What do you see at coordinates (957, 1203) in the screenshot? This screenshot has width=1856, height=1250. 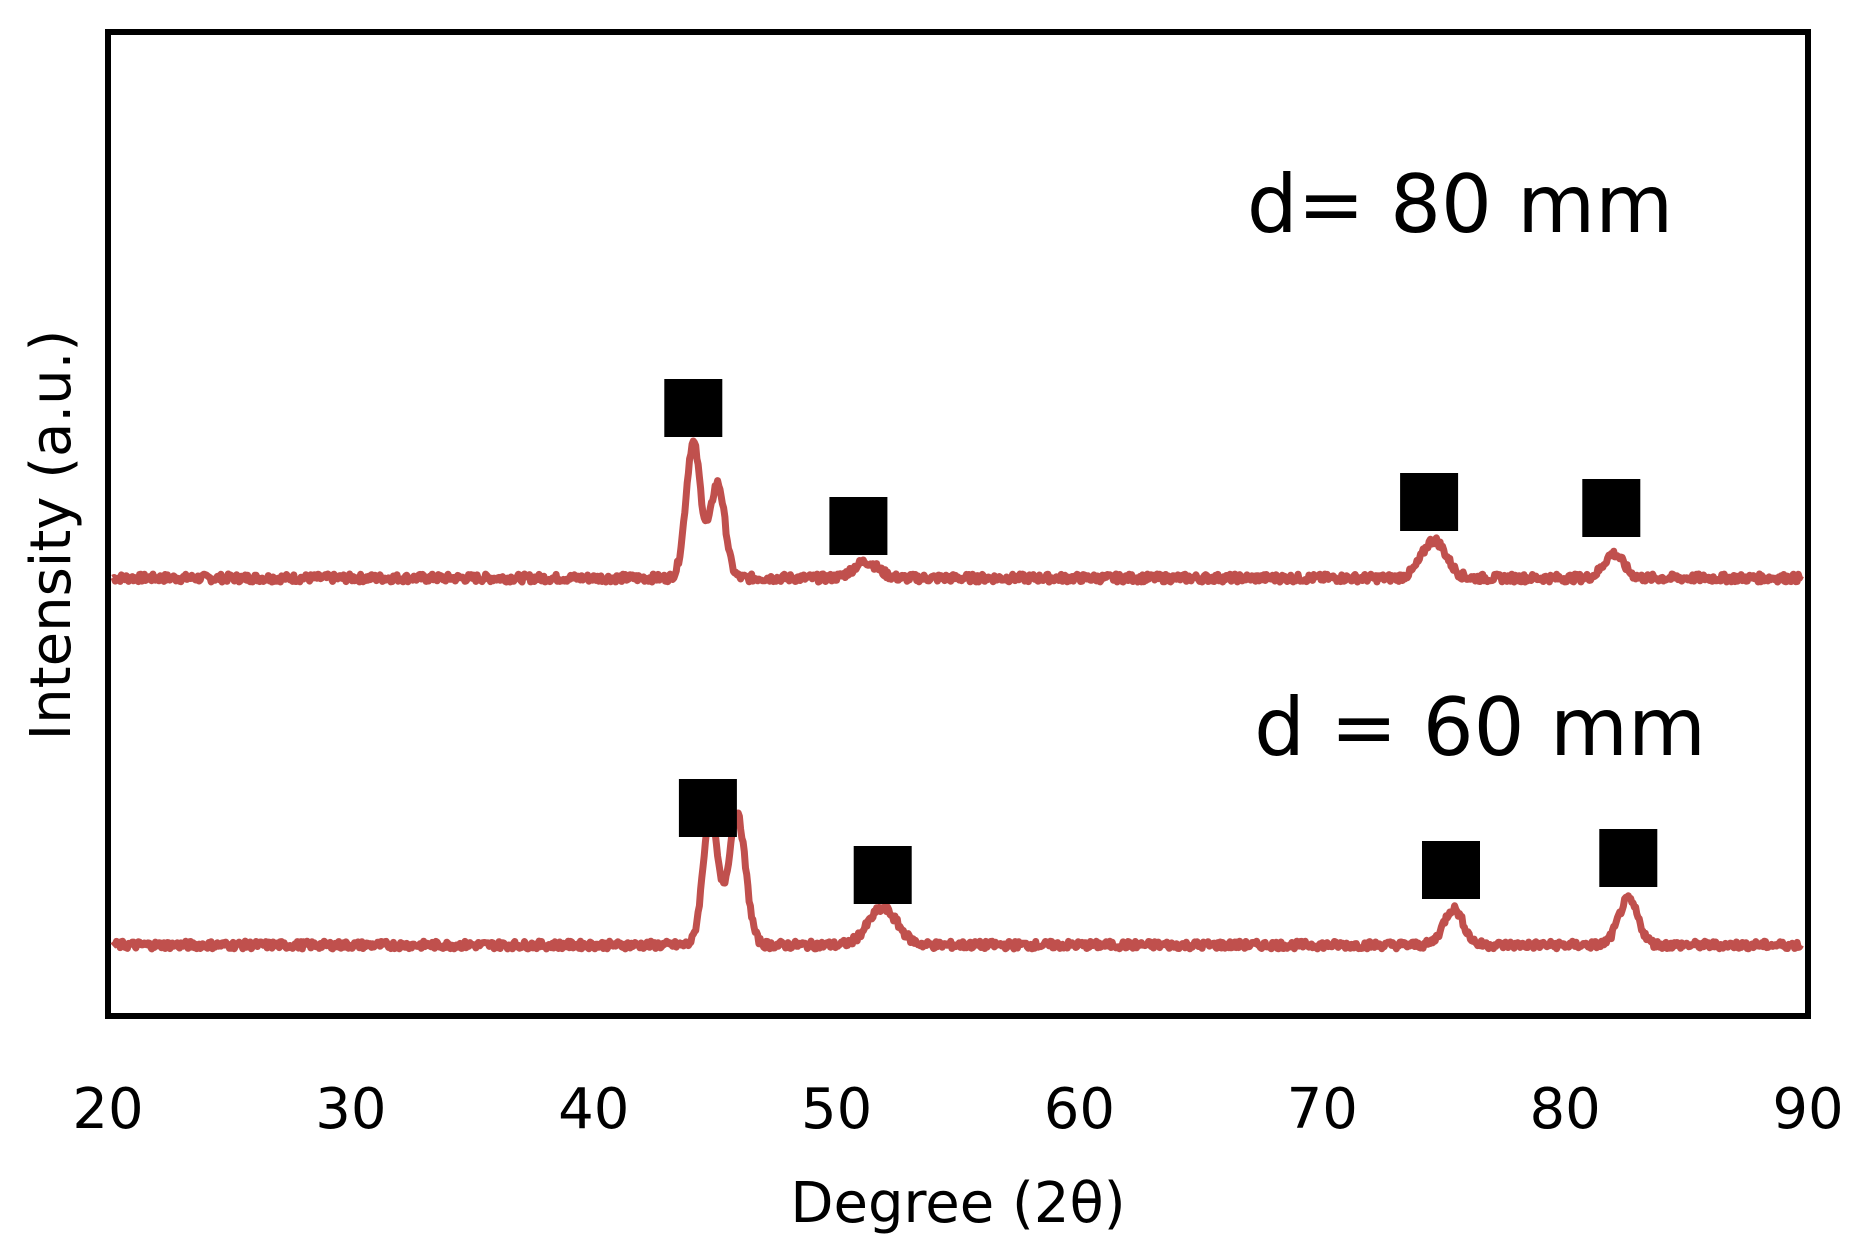 I see `x-axis-title: Degree (2θ)` at bounding box center [957, 1203].